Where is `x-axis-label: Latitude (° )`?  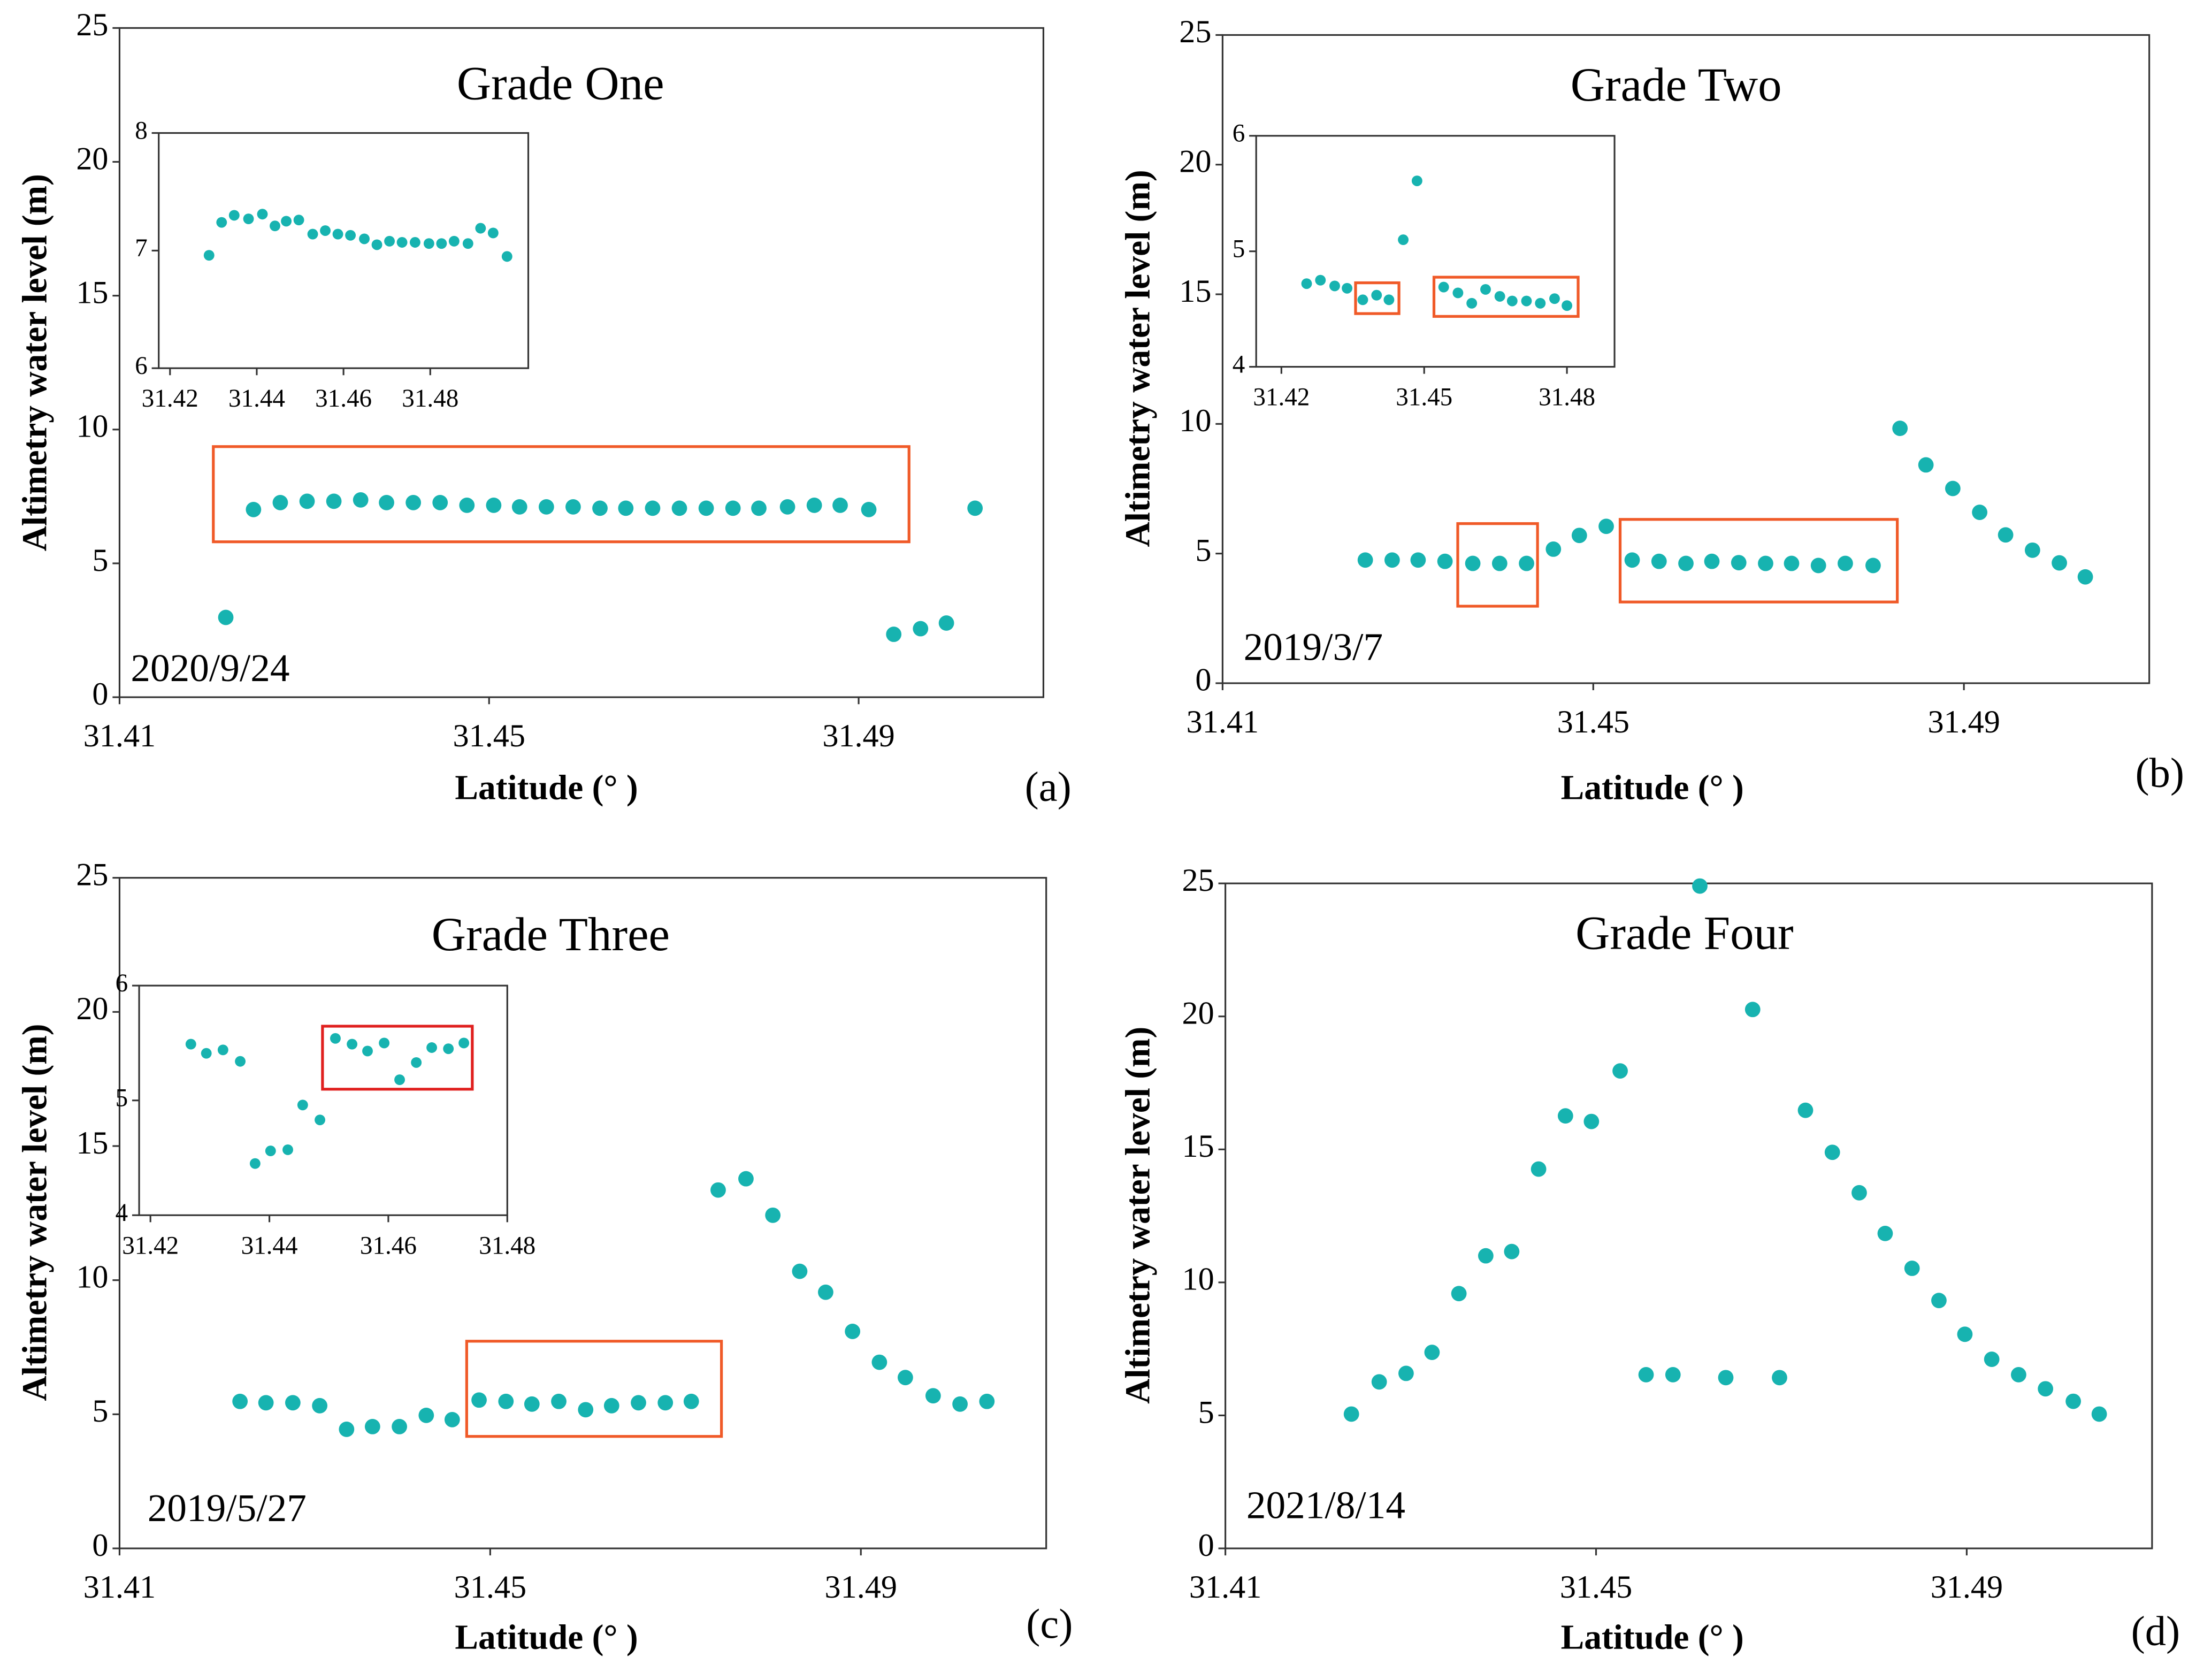 x-axis-label: Latitude (° ) is located at coordinates (1652, 787).